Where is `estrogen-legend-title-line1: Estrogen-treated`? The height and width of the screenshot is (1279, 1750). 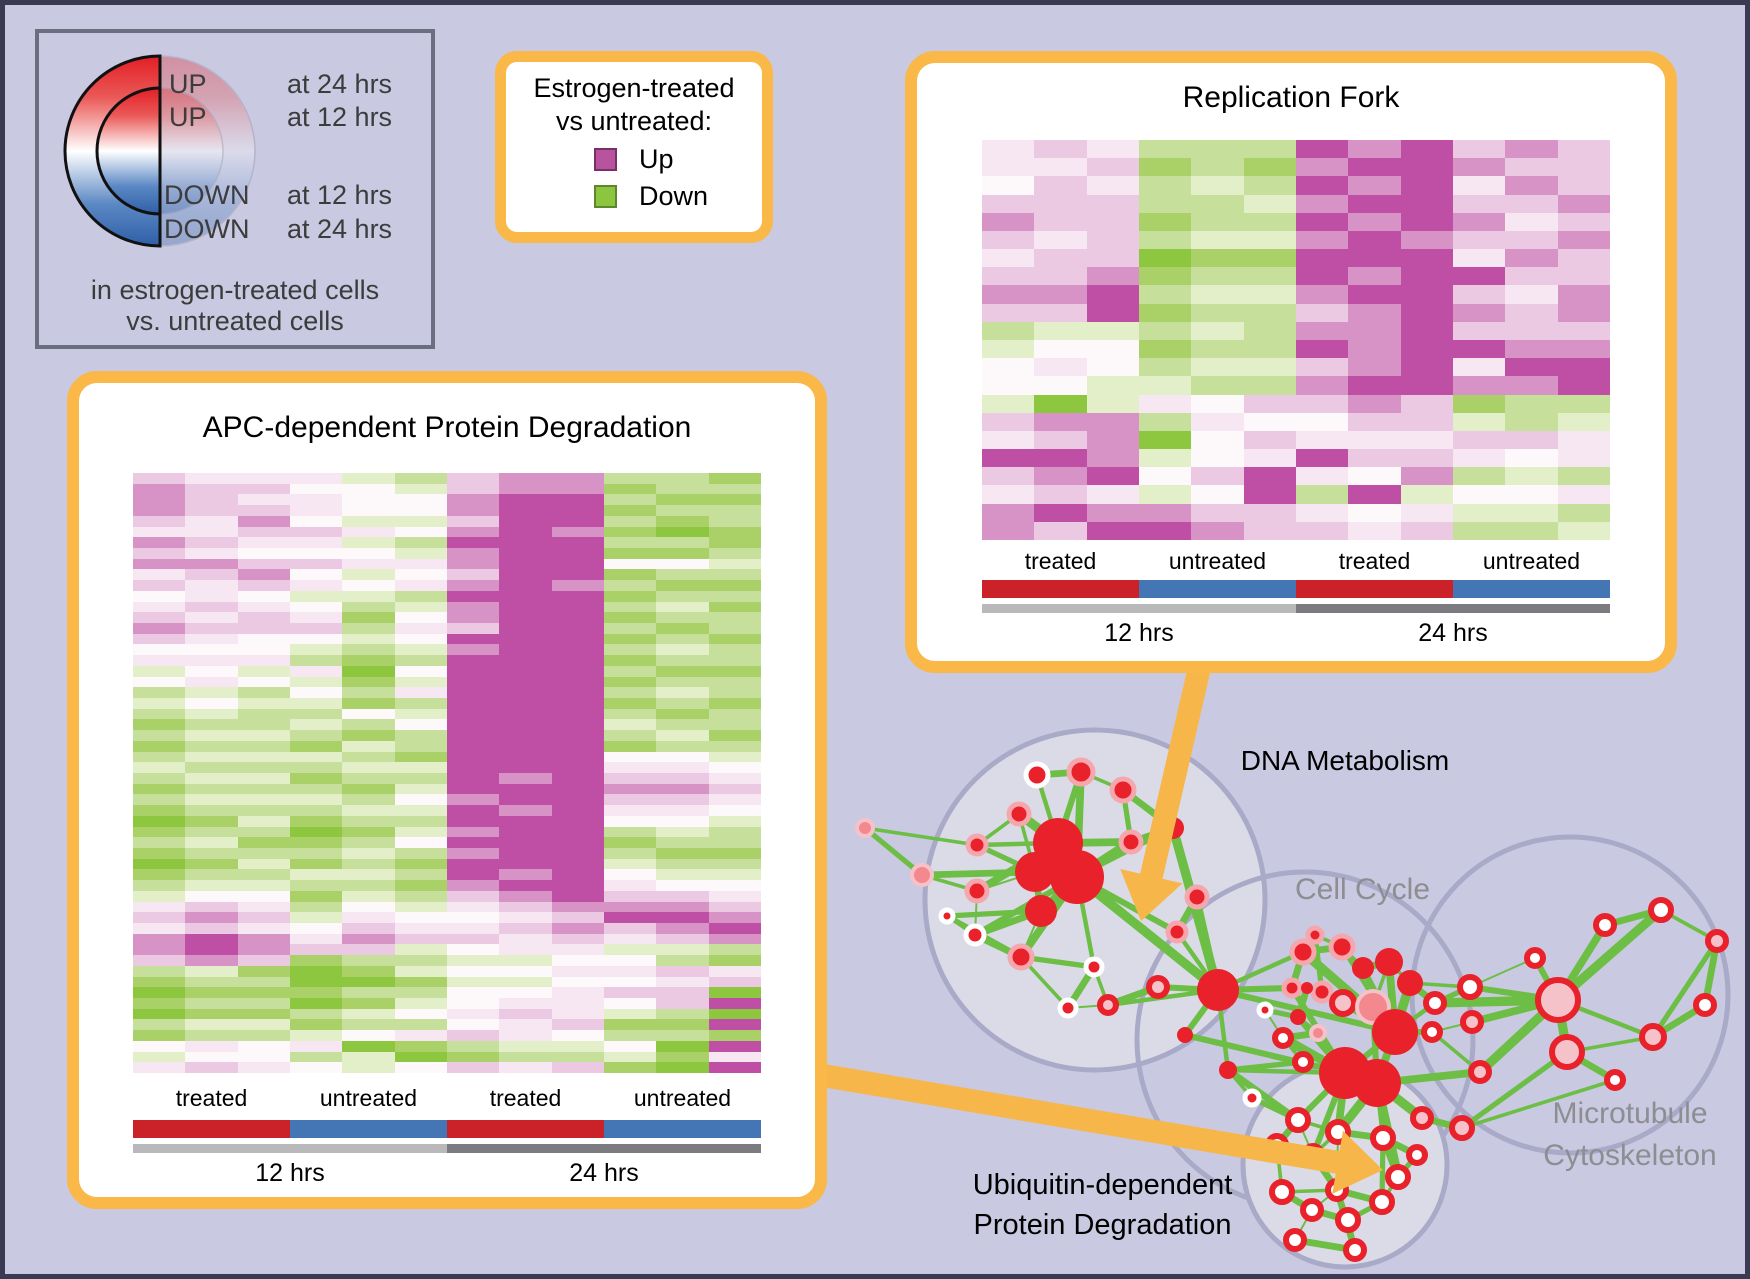 estrogen-legend-title-line1: Estrogen-treated is located at coordinates (634, 88).